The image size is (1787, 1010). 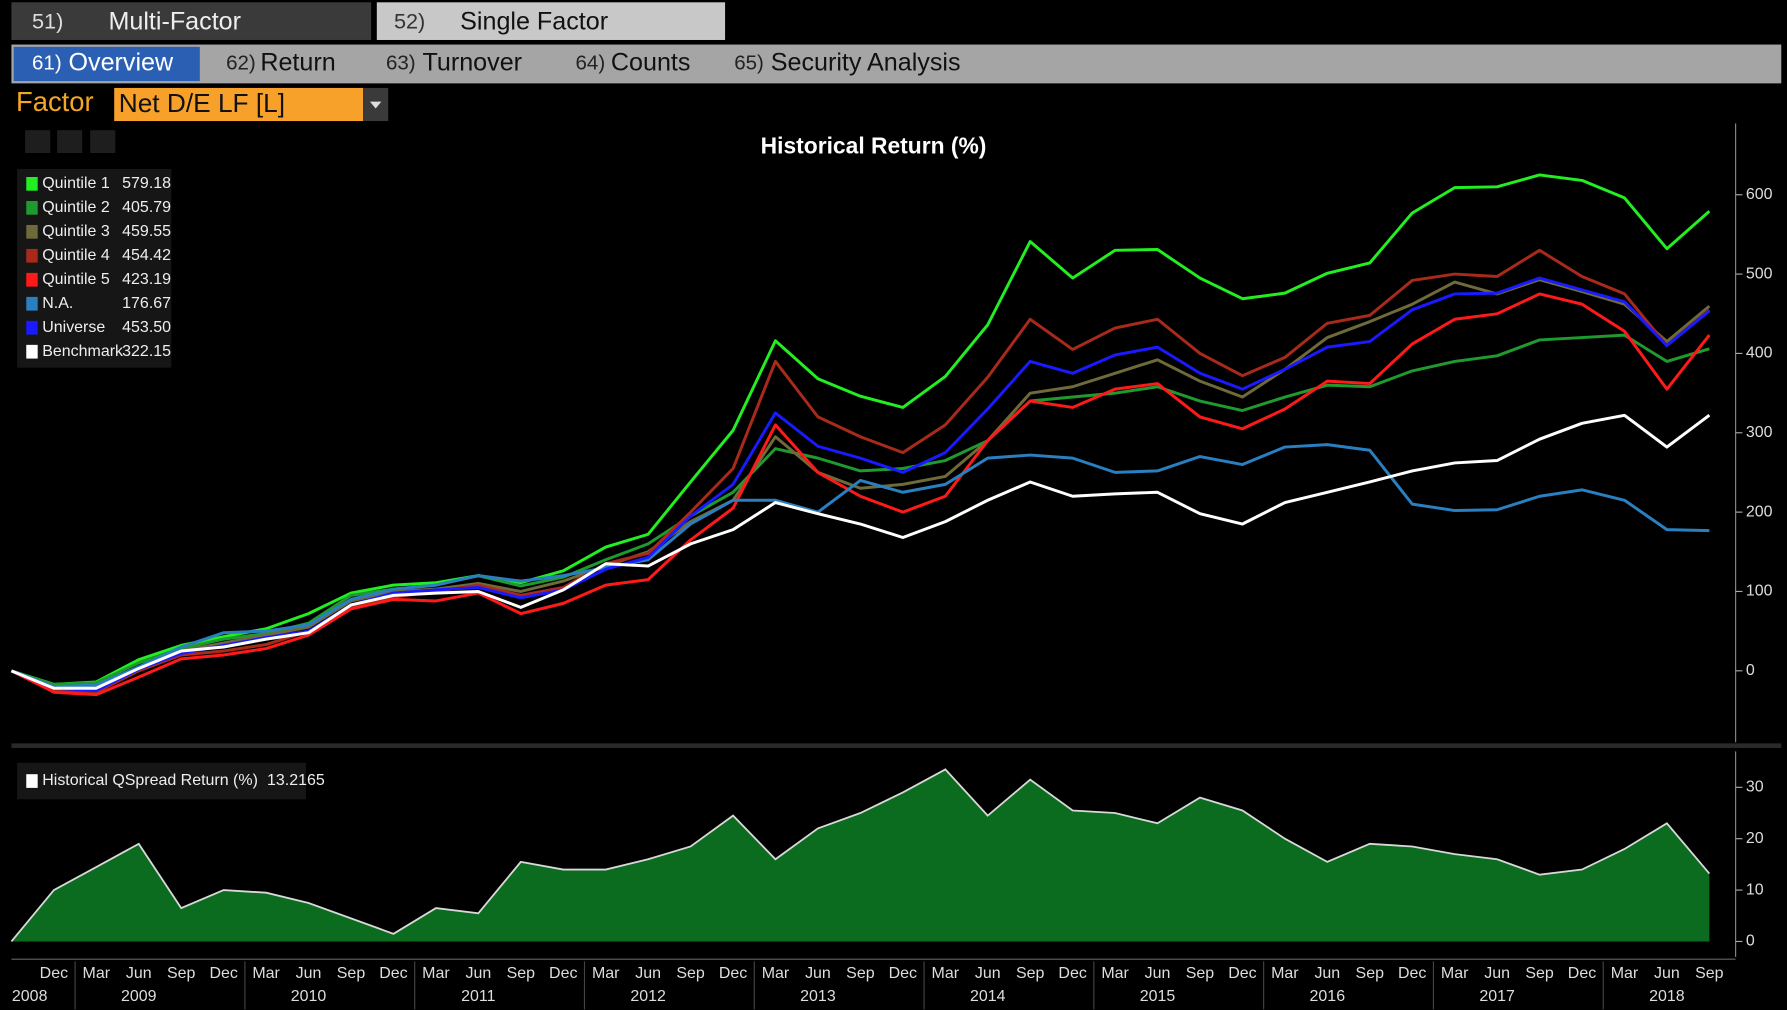 What do you see at coordinates (202, 103) in the screenshot?
I see `factor-value: Net D/E LF [L]` at bounding box center [202, 103].